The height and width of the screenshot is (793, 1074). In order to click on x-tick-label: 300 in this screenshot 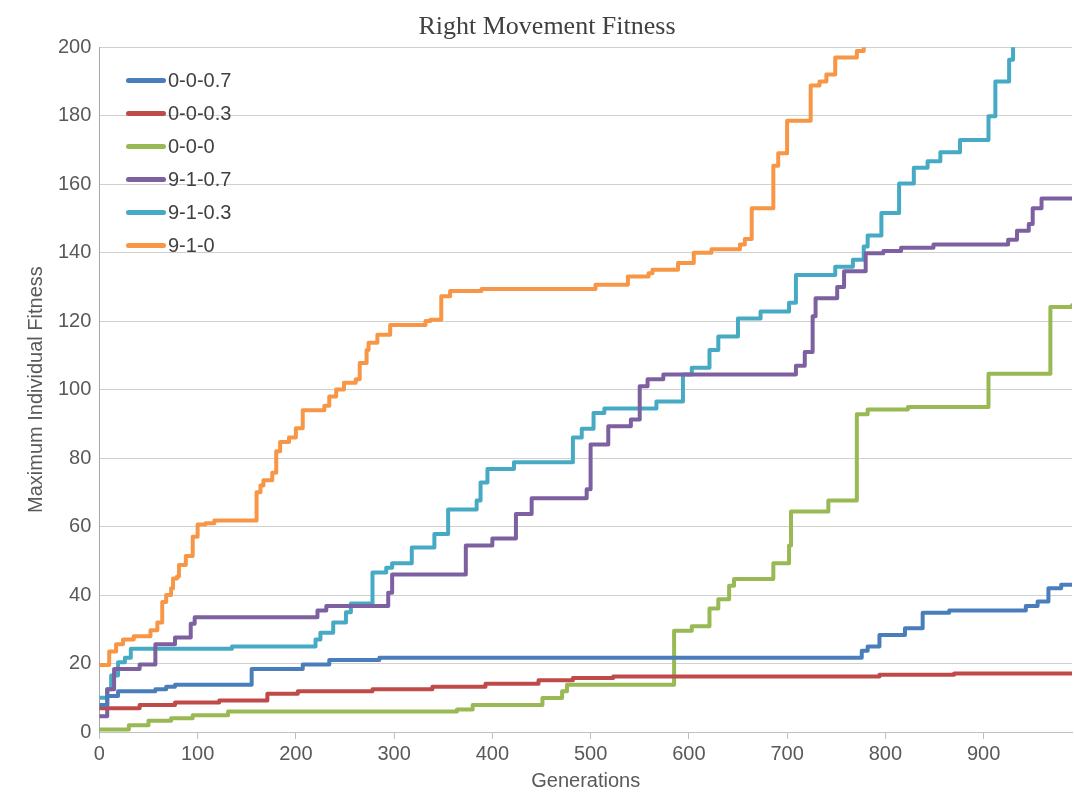, I will do `click(394, 752)`.